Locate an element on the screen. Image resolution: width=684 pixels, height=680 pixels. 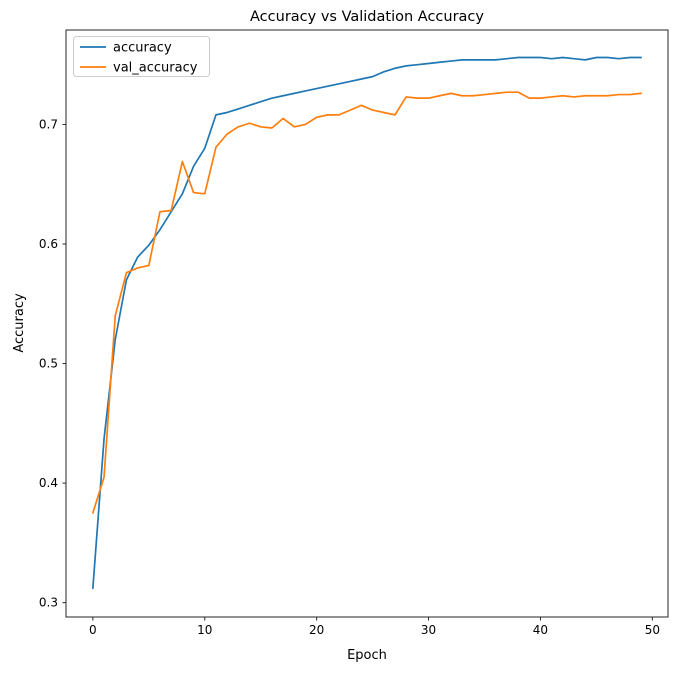
x-tick-label: 30 is located at coordinates (428, 630).